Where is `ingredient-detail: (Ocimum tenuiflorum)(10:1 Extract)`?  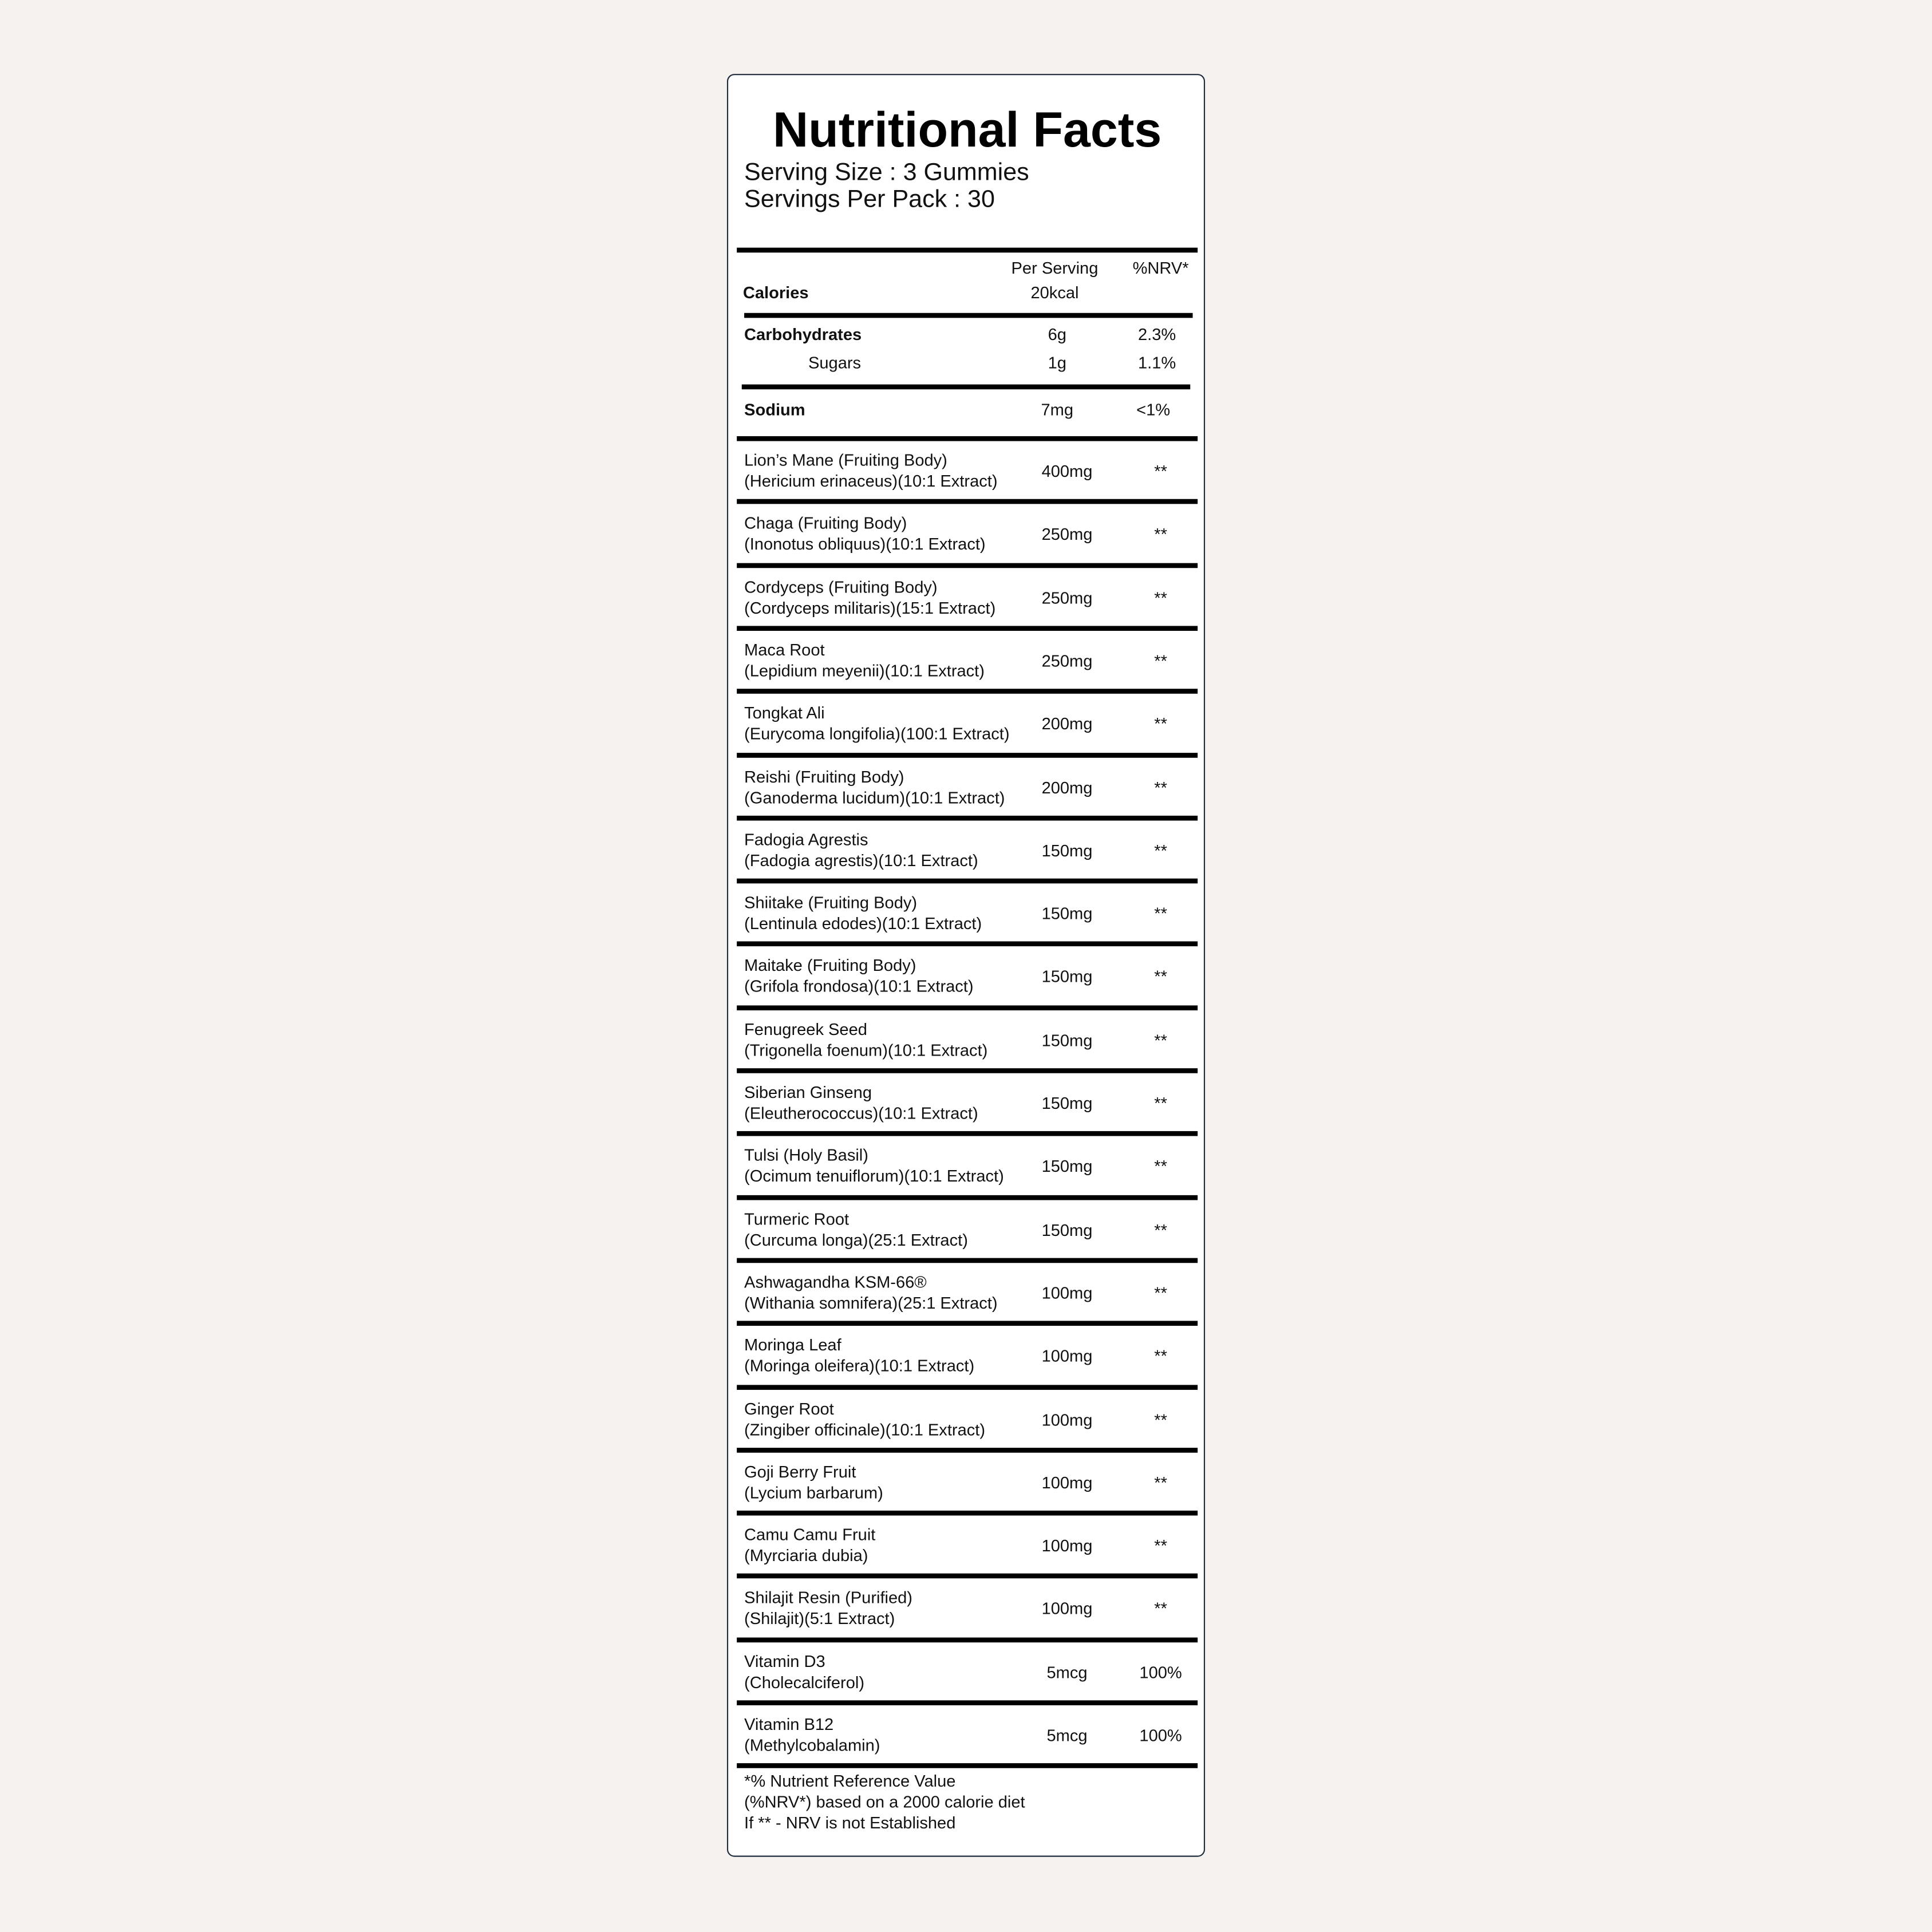
ingredient-detail: (Ocimum tenuiflorum)(10:1 Extract) is located at coordinates (874, 1176).